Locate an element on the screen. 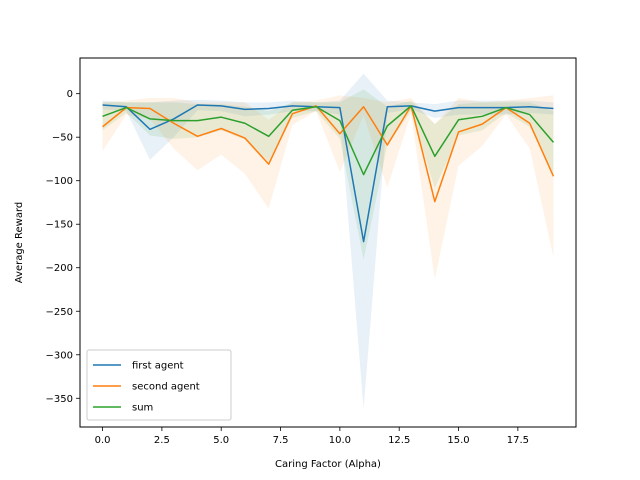 Image resolution: width=640 pixels, height=480 pixels. legend-label-1: second agent is located at coordinates (166, 387).